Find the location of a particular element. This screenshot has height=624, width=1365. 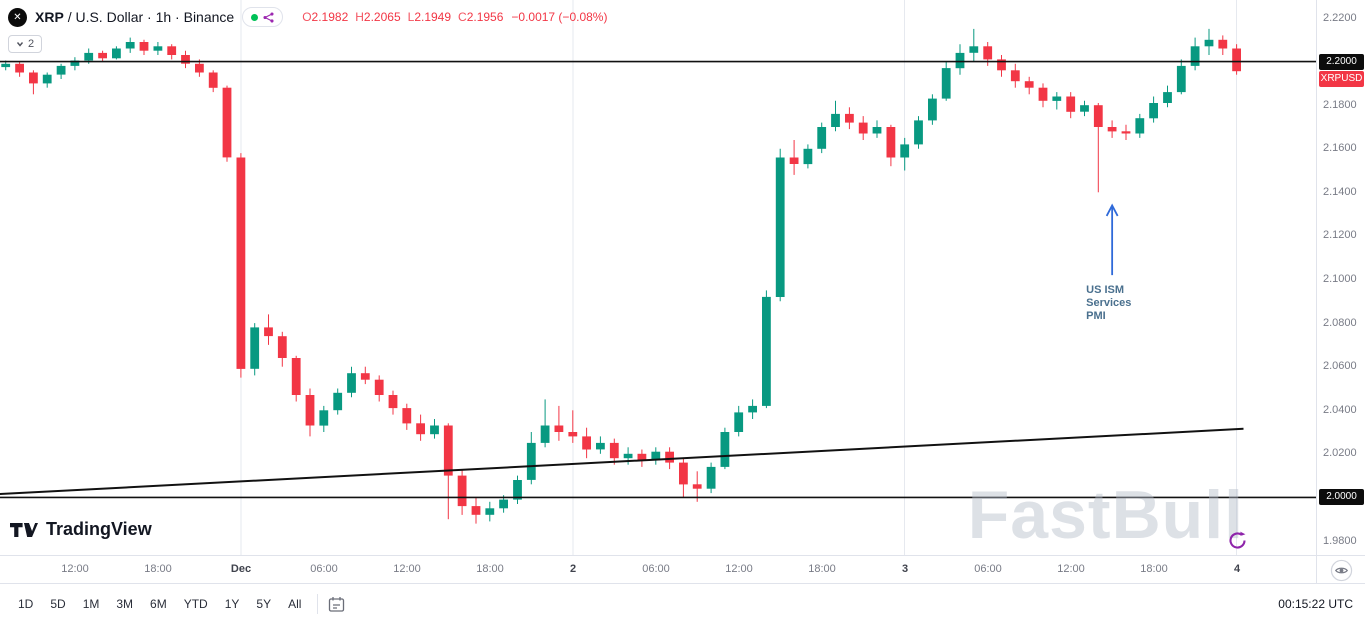

range-button-3m: 3M is located at coordinates (125, 604).